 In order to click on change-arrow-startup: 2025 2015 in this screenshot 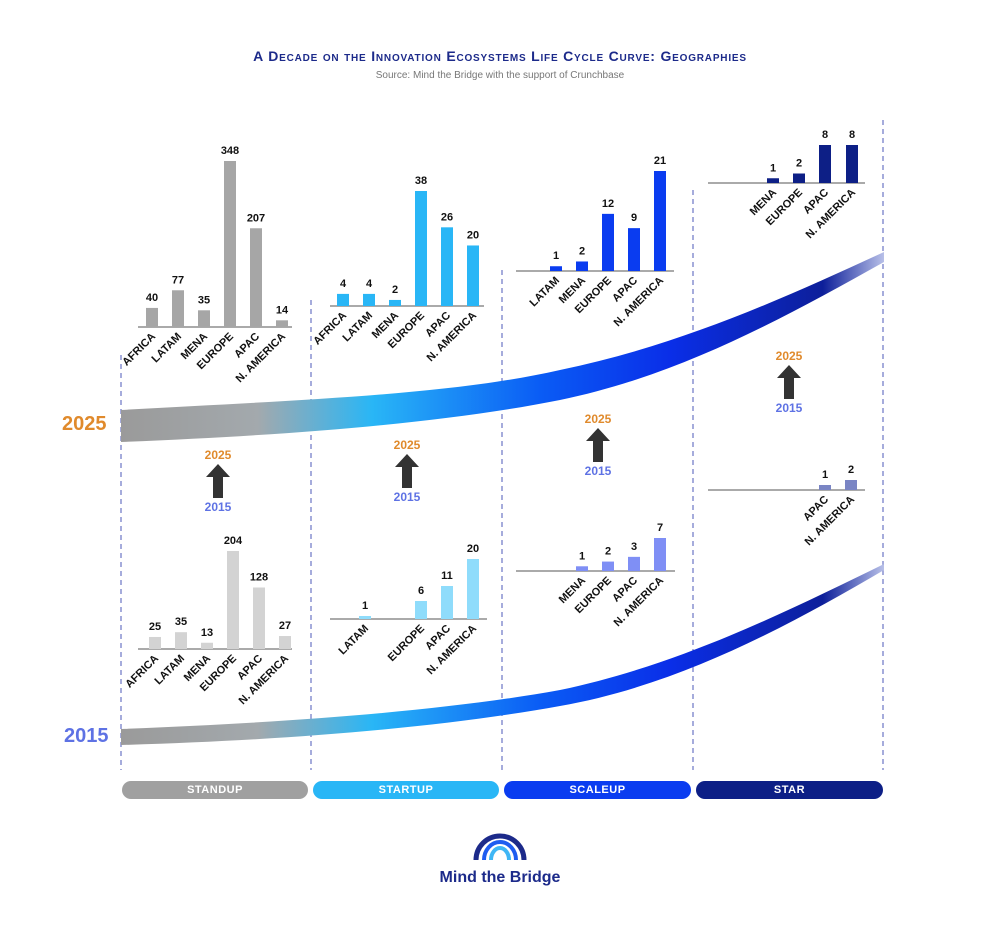, I will do `click(407, 471)`.